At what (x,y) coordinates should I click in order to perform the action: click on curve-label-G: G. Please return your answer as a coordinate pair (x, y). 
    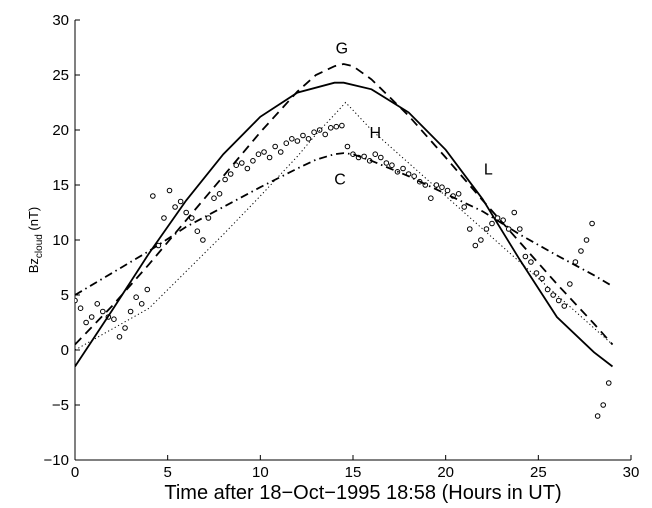
    Looking at the image, I should click on (342, 49).